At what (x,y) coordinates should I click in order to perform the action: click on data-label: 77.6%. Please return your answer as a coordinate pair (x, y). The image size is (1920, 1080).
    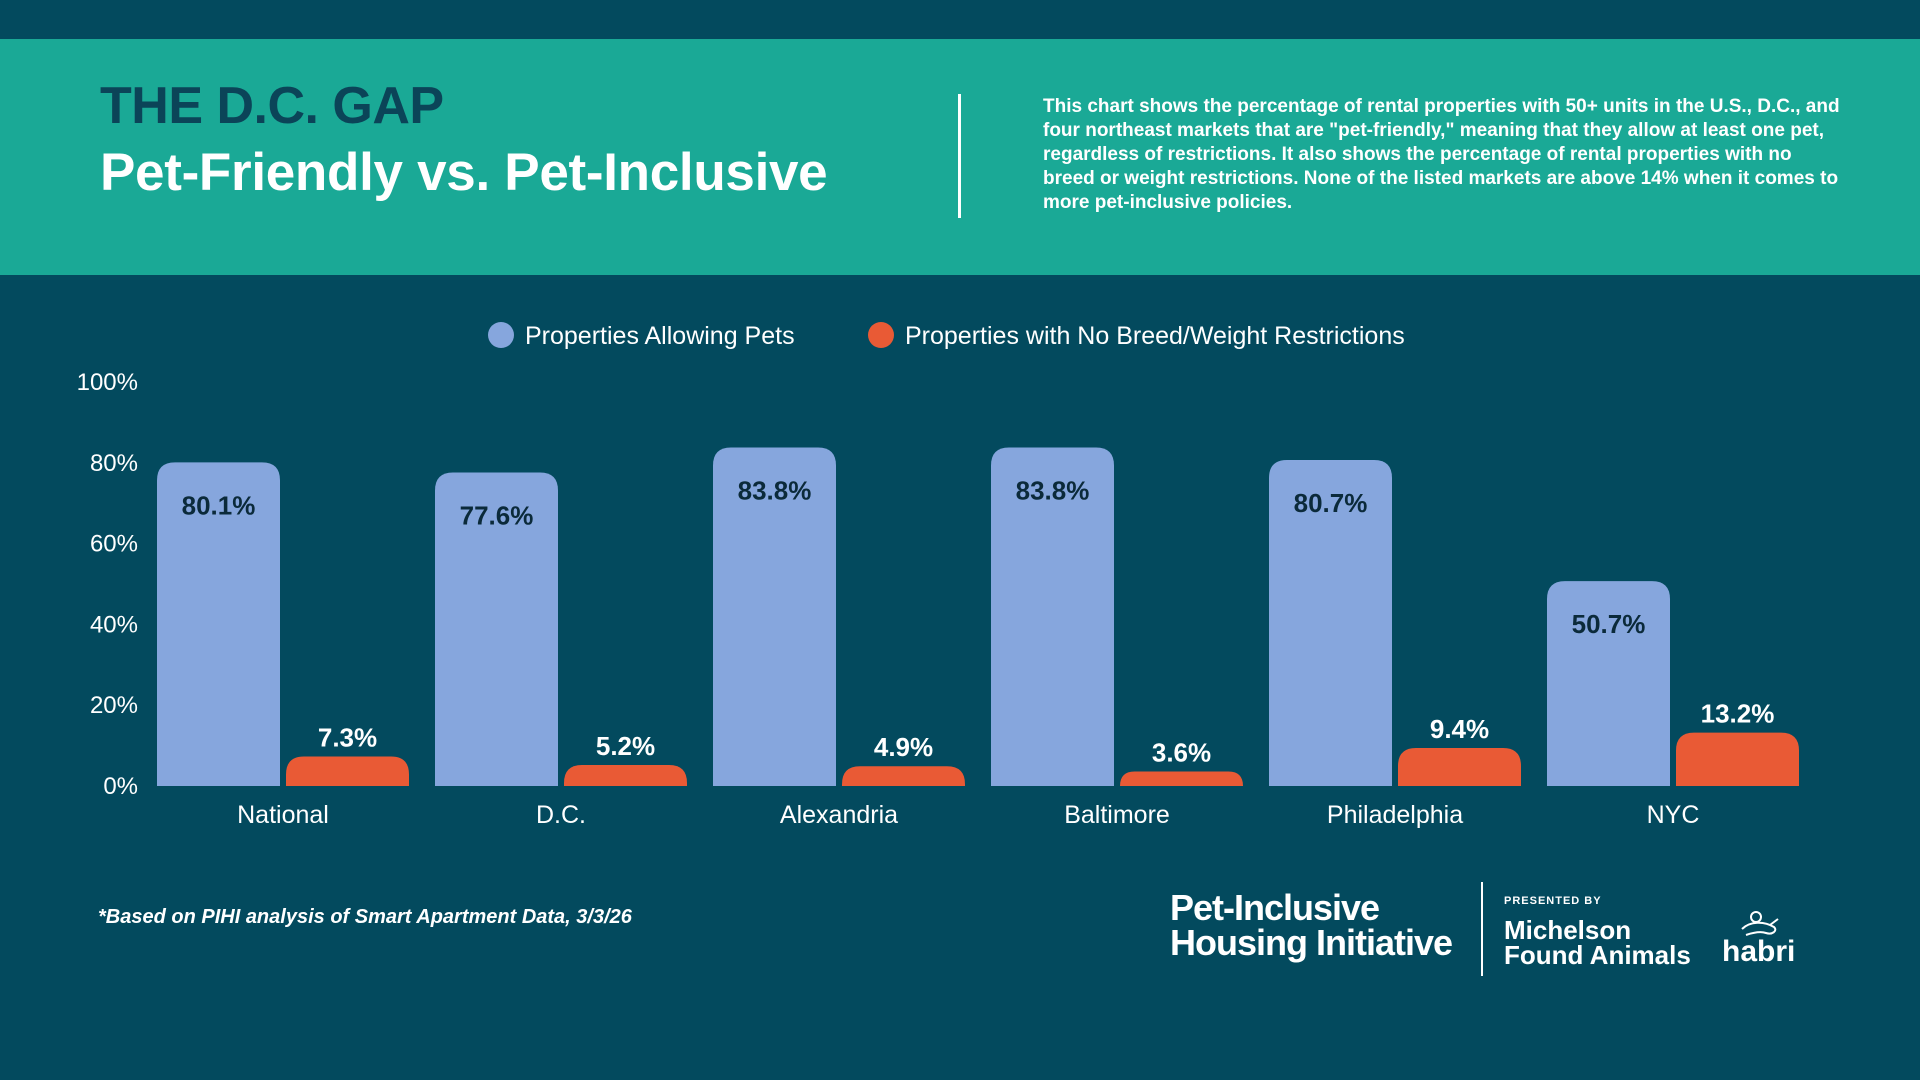
    Looking at the image, I should click on (497, 515).